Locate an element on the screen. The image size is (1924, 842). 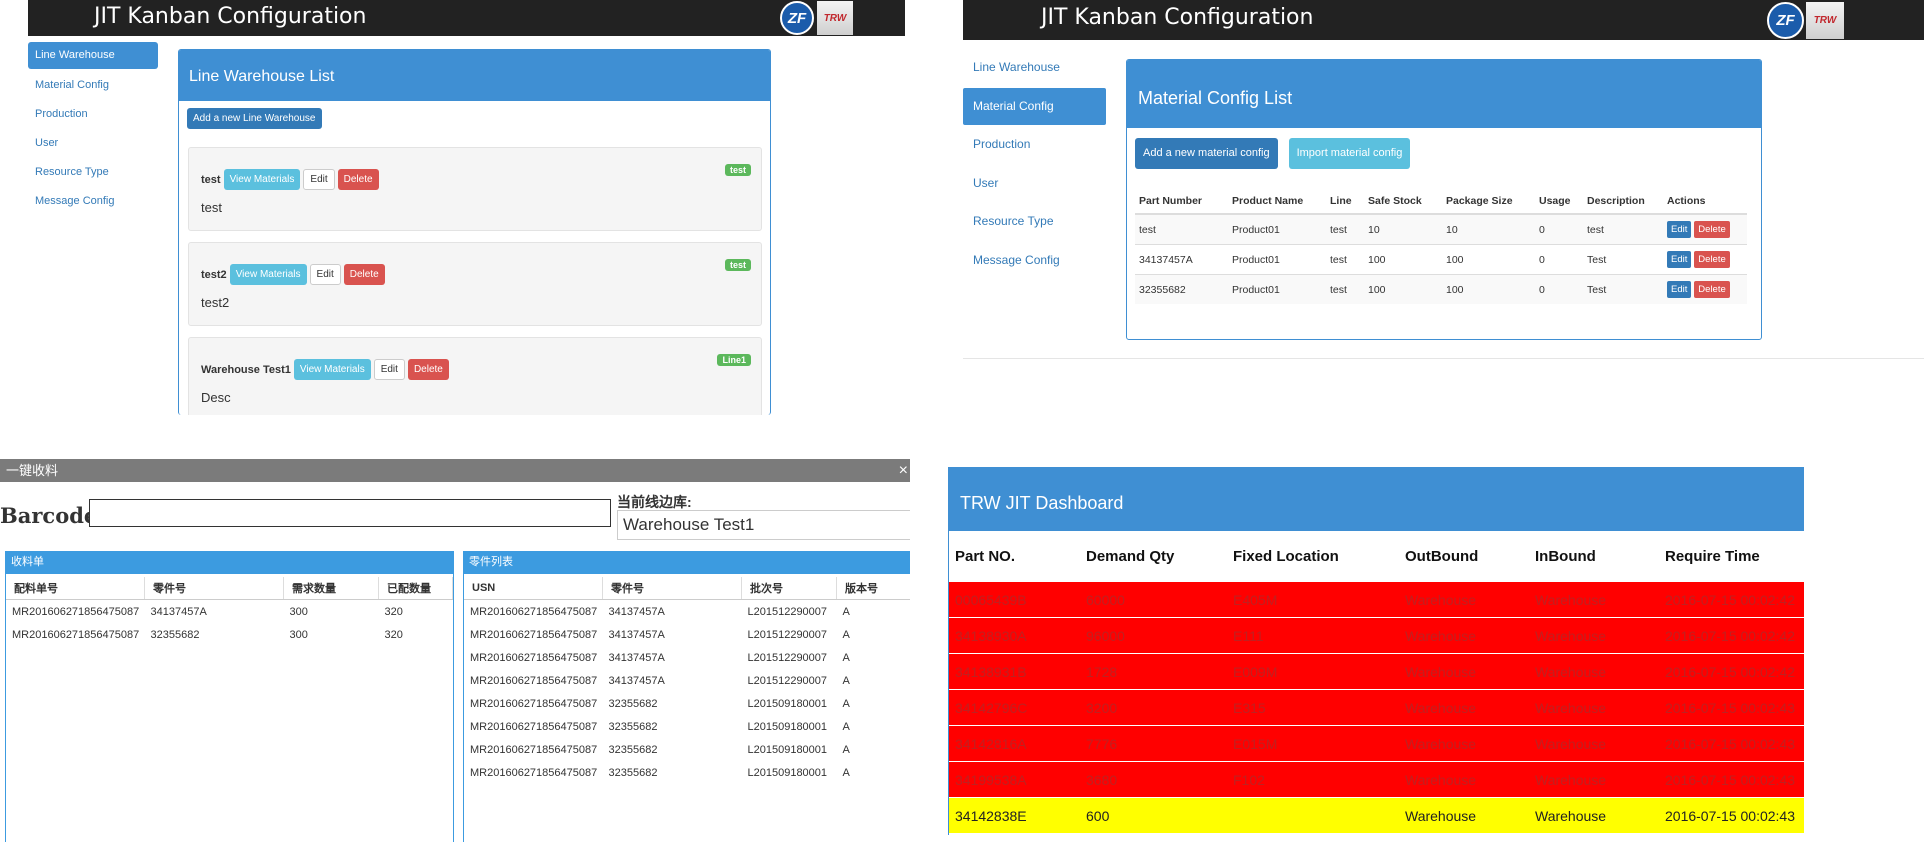
add-line-warehouse-button: Add a new Line Warehouse is located at coordinates (254, 118).